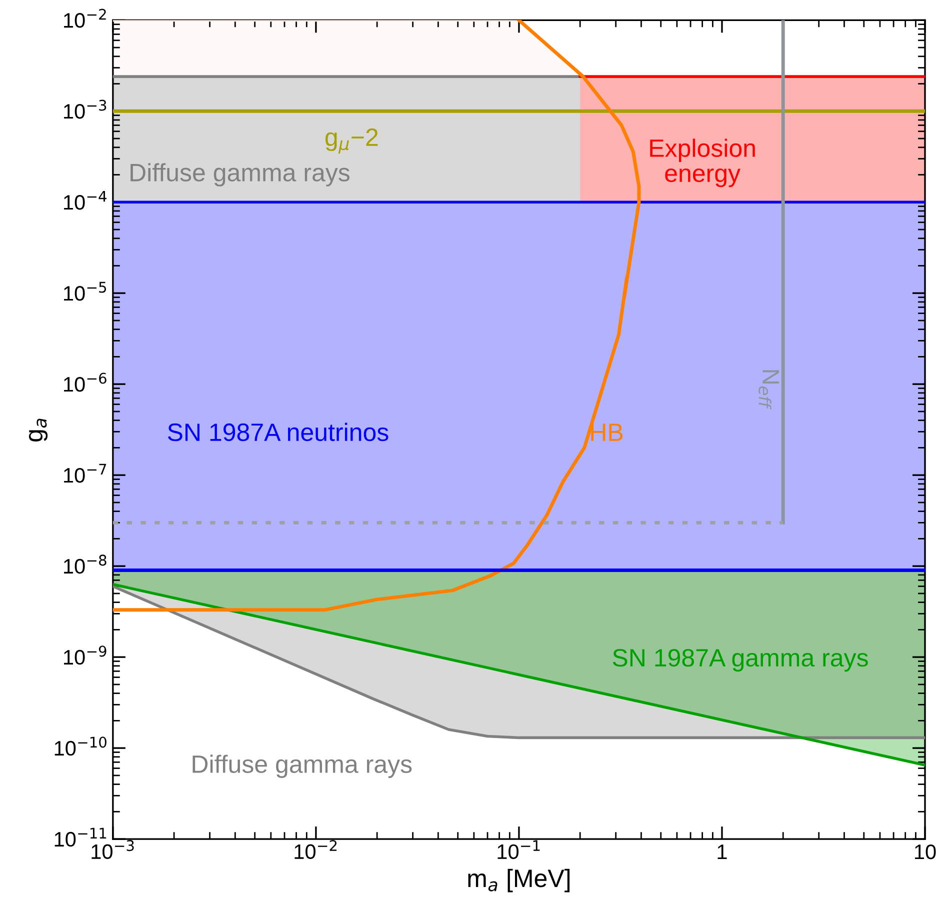 The image size is (941, 917). I want to click on annotation: HB, so click(607, 432).